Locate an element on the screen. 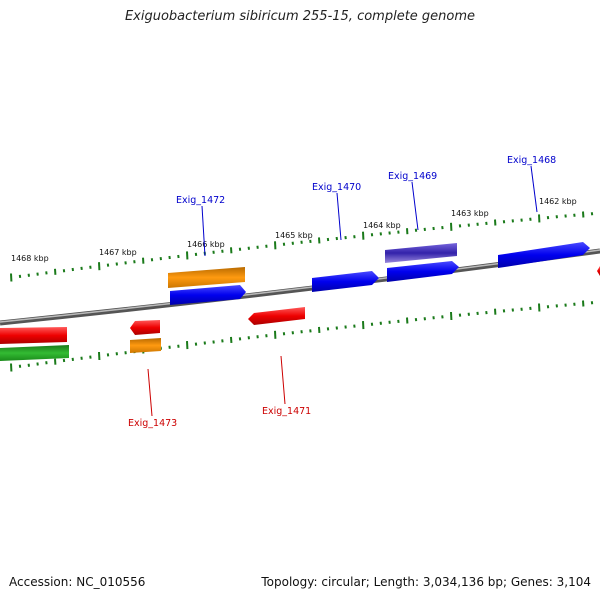 The width and height of the screenshot is (600, 600). gene-edge-right is located at coordinates (598, 271).